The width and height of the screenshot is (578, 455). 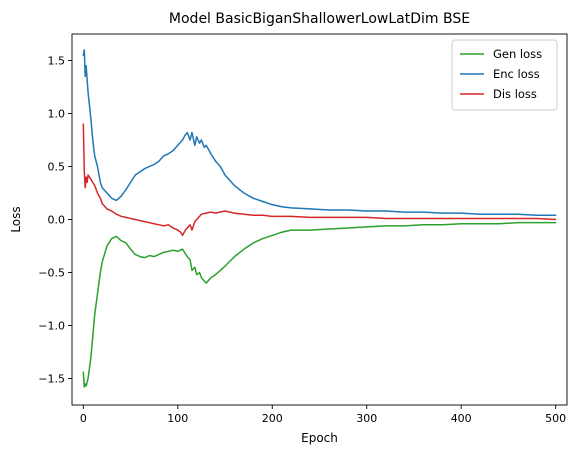 I want to click on x-tick-label: 0, so click(x=83, y=418).